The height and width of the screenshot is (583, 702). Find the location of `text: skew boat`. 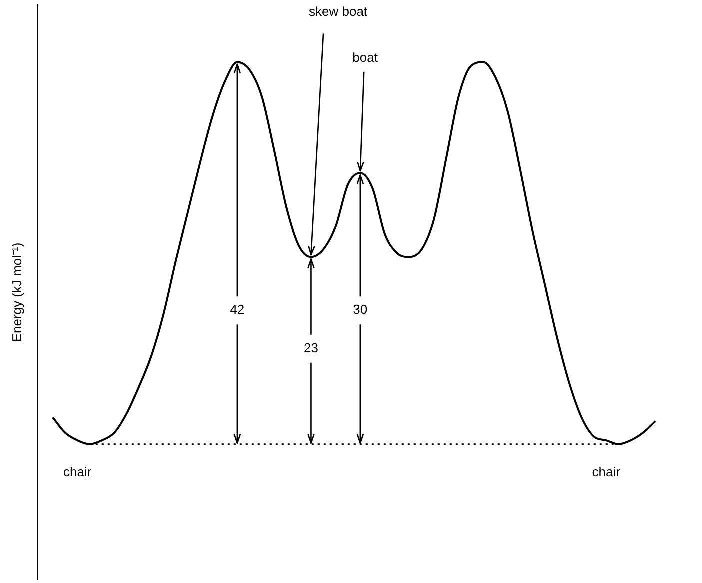

text: skew boat is located at coordinates (338, 12).